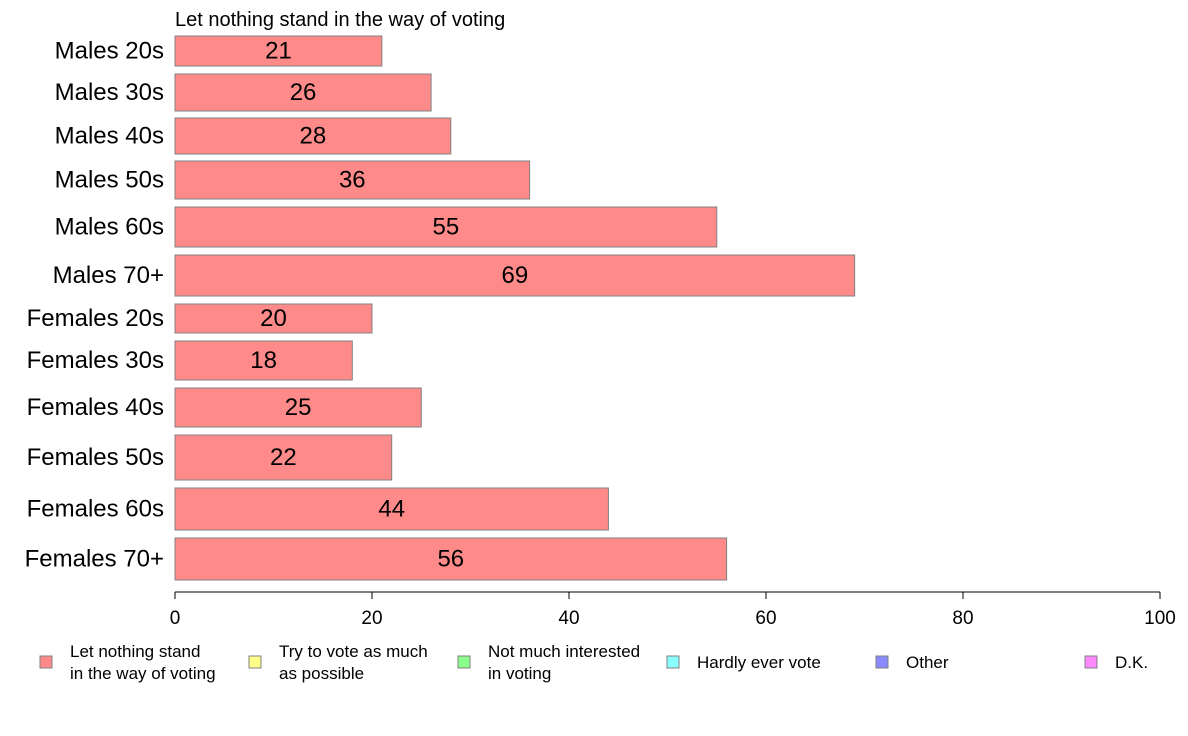 This screenshot has width=1188, height=736. I want to click on bar-females-30s, so click(263, 360).